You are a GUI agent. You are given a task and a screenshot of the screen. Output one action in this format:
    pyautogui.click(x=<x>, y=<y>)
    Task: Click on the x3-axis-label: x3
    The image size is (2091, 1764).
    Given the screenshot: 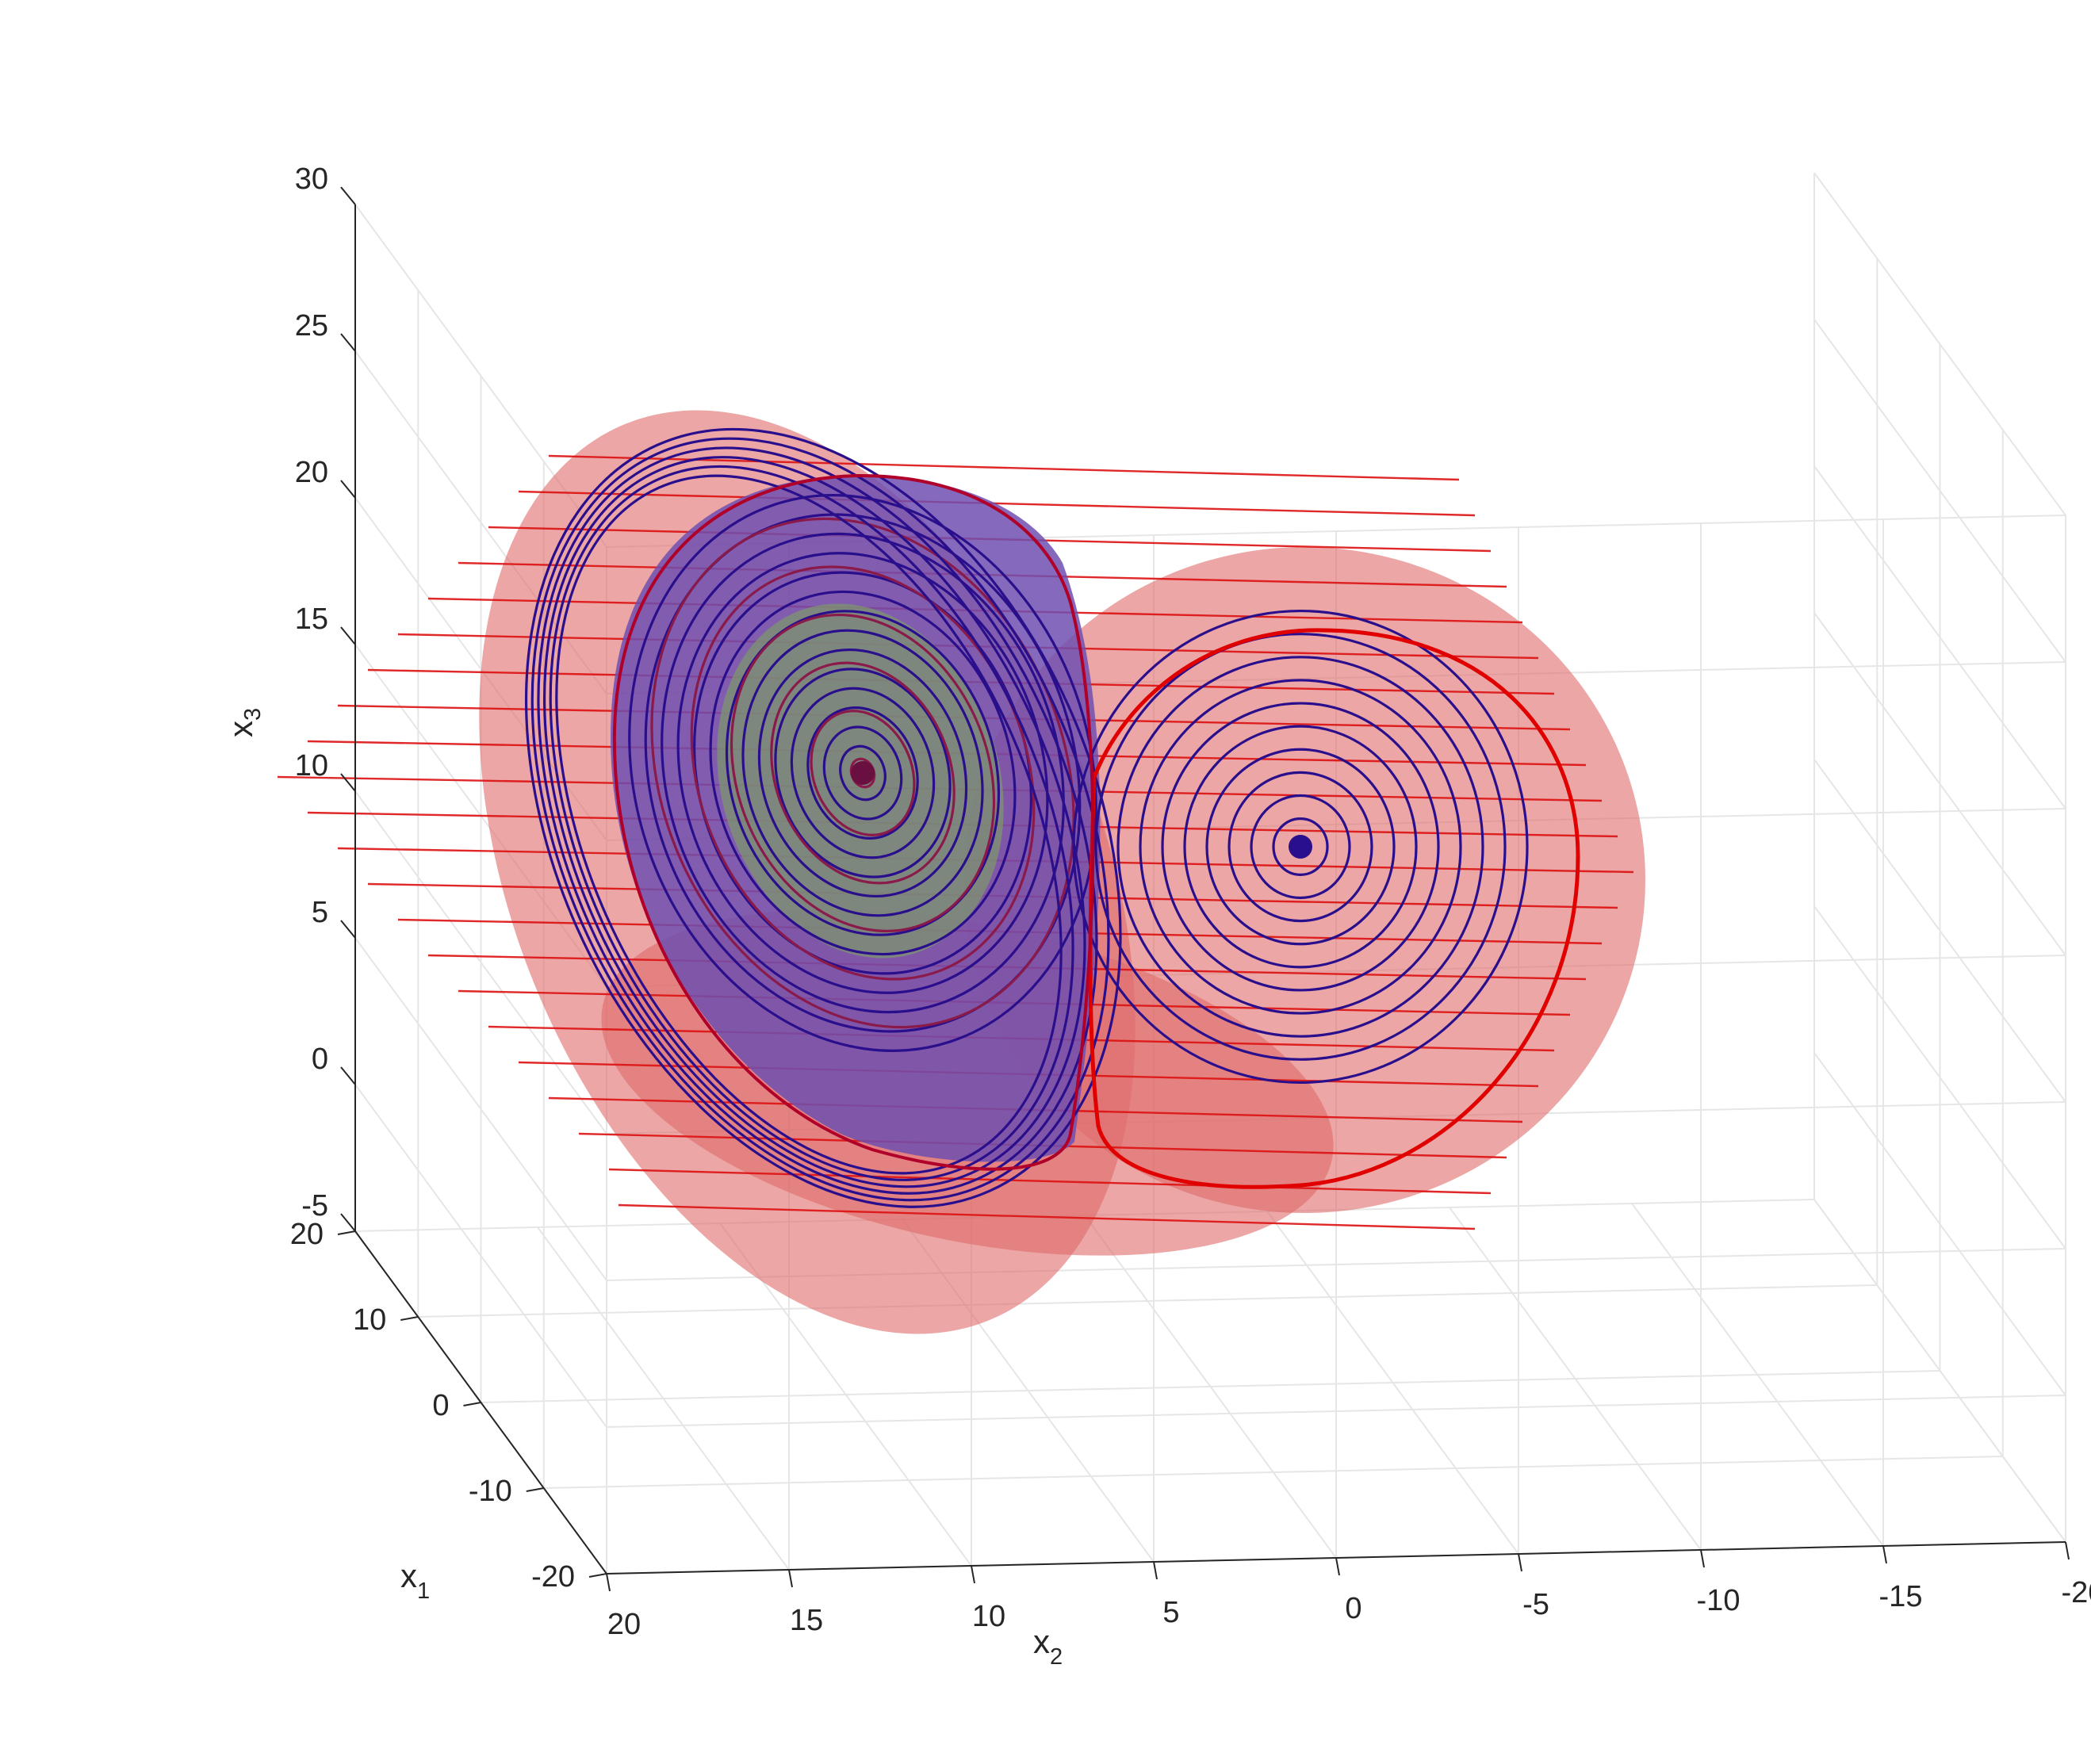 What is the action you would take?
    pyautogui.click(x=244, y=722)
    